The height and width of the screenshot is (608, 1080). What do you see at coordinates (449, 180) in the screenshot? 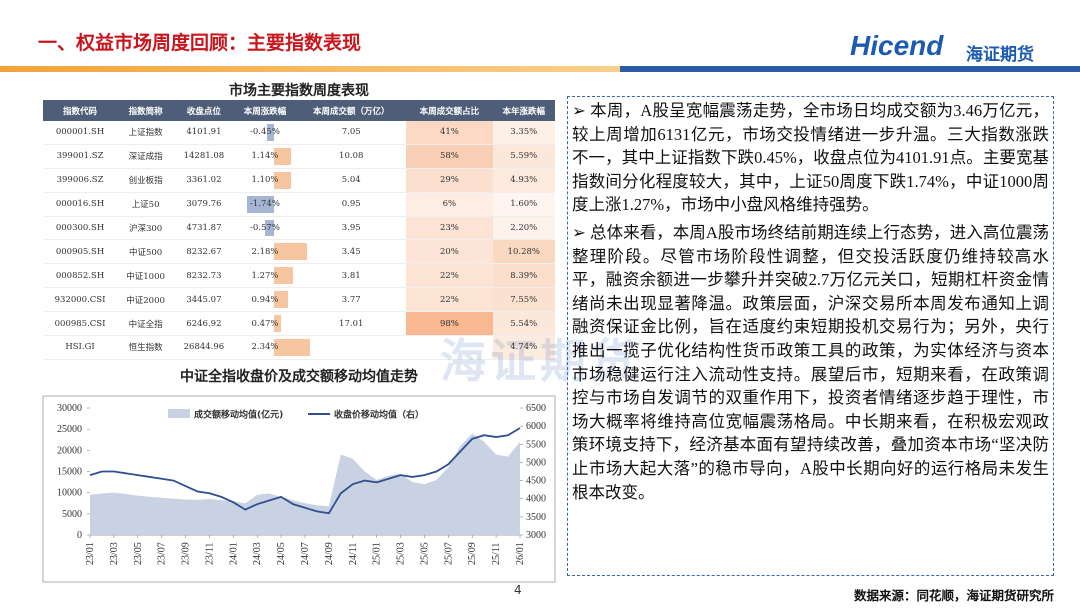
I see `cell-text: 29%` at bounding box center [449, 180].